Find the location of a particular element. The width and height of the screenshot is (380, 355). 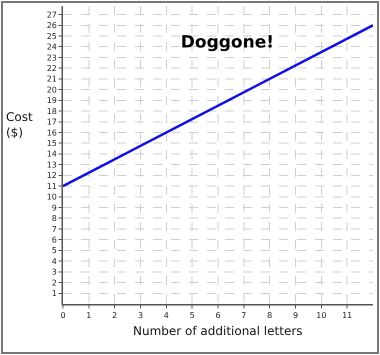

y-axis-title: Cost ($) is located at coordinates (19, 125).